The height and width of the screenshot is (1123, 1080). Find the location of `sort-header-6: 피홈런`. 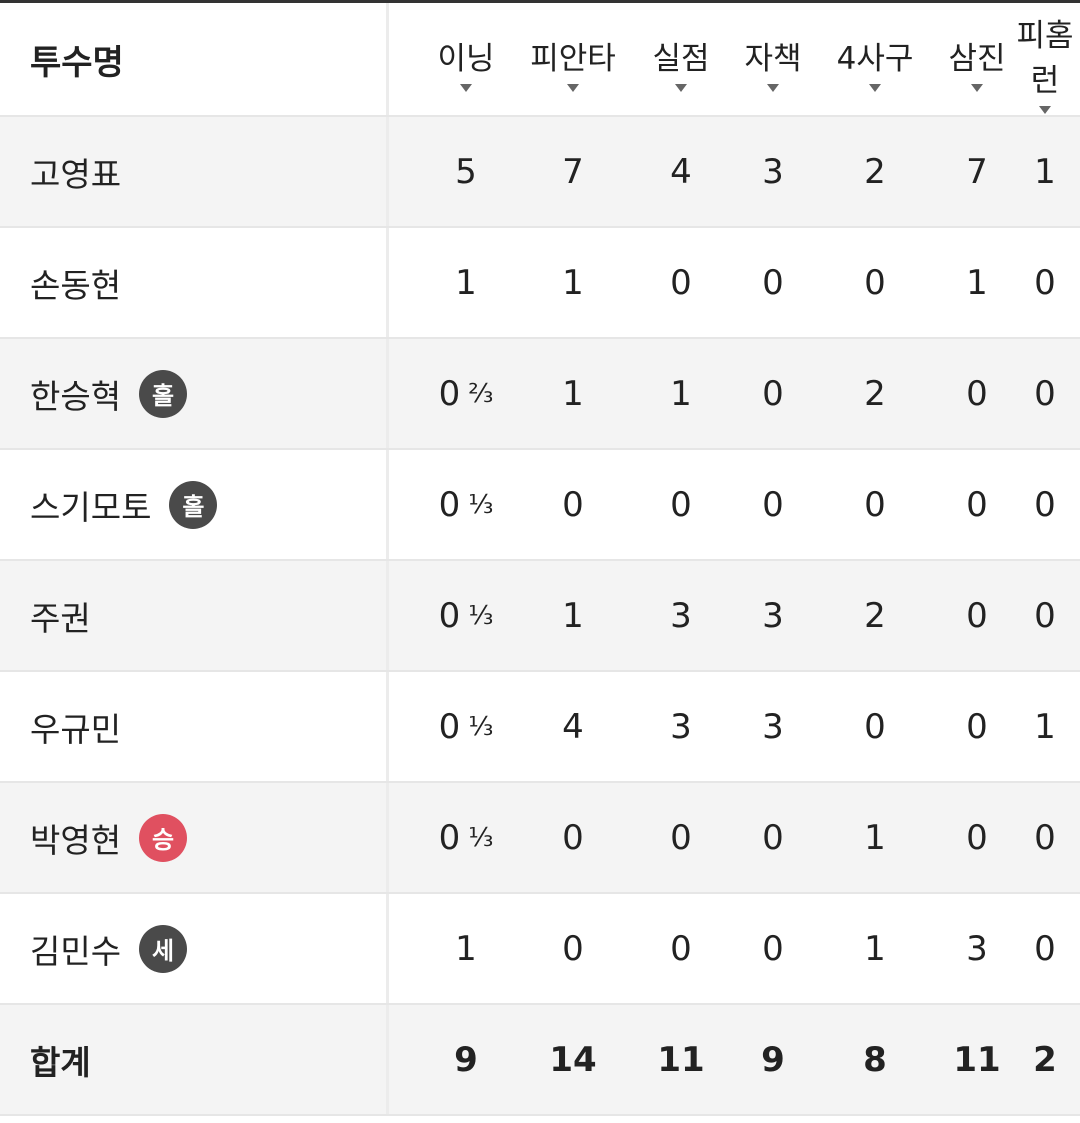

sort-header-6: 피홈런 is located at coordinates (1045, 59).